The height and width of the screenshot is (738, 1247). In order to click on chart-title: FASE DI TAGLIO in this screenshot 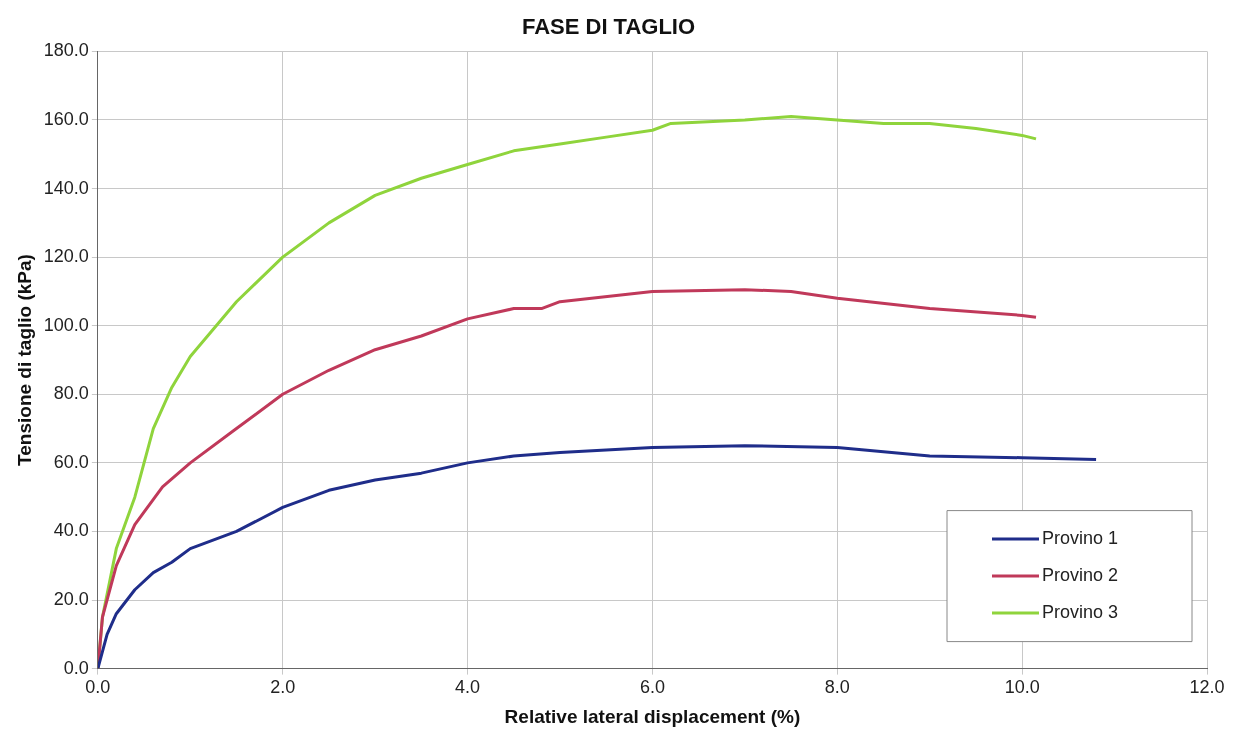, I will do `click(608, 27)`.